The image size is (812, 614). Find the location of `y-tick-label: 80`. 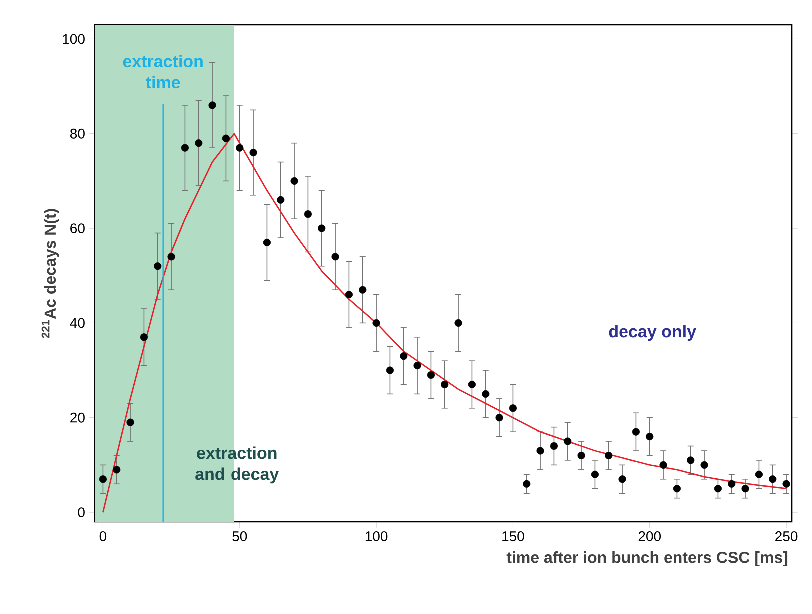

y-tick-label: 80 is located at coordinates (77, 133).